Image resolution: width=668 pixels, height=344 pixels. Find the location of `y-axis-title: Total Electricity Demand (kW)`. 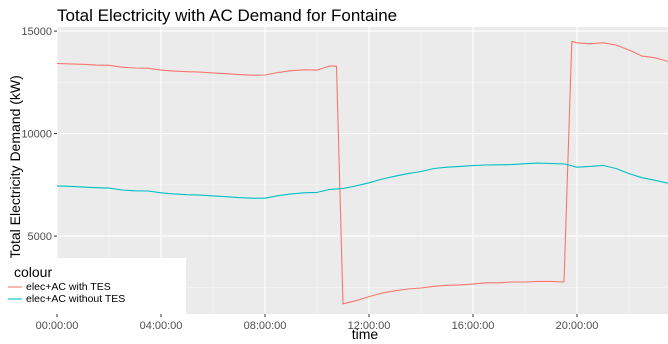

y-axis-title: Total Electricity Demand (kW) is located at coordinates (15, 167).